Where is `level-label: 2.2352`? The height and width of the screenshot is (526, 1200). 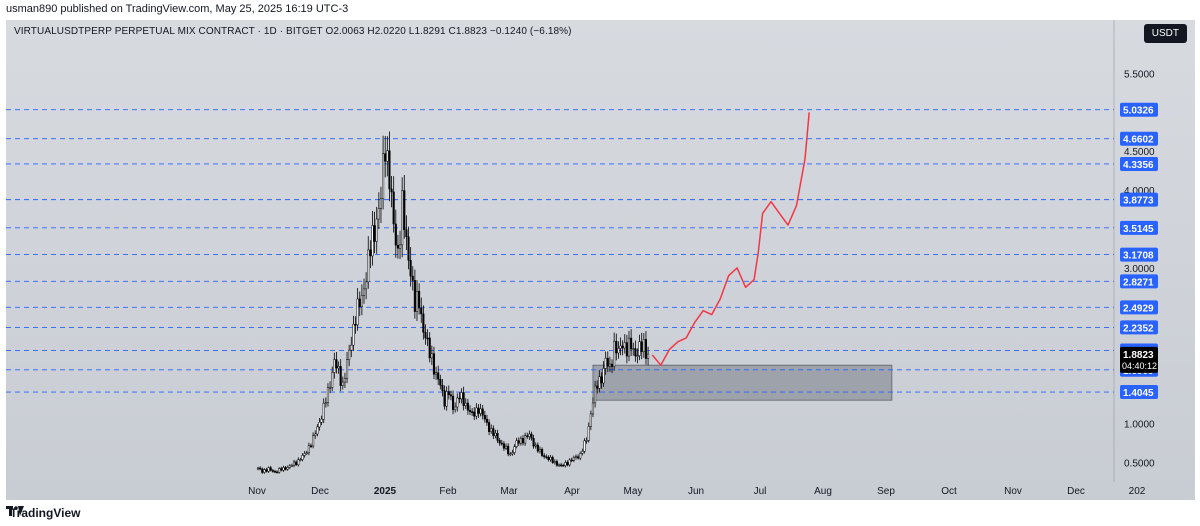 level-label: 2.2352 is located at coordinates (1138, 328).